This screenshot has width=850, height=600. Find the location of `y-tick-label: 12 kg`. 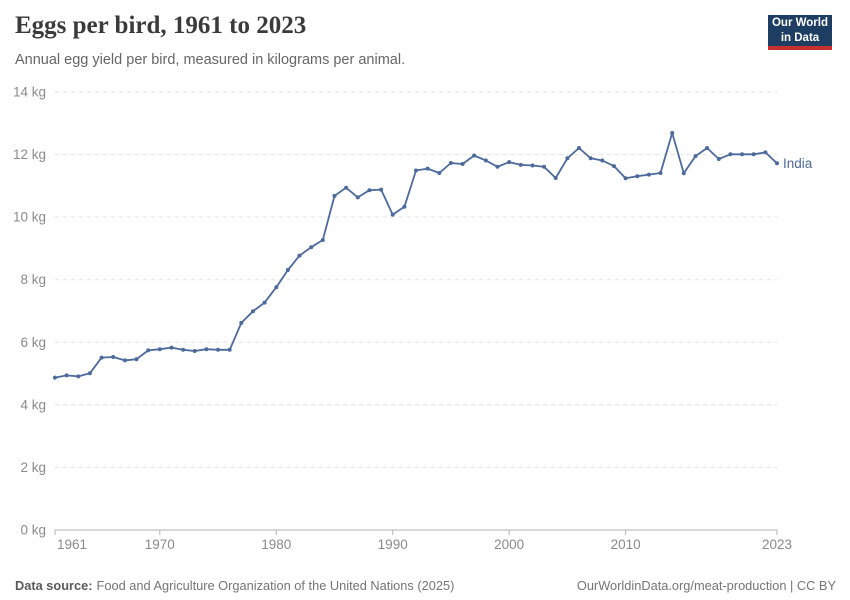

y-tick-label: 12 kg is located at coordinates (29, 154).